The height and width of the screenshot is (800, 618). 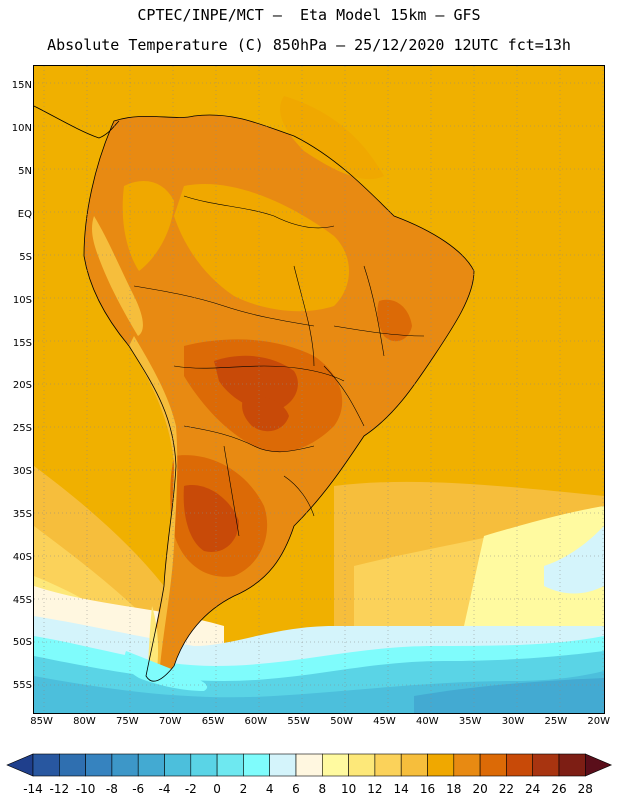 I want to click on colorbar-tick-label: -6, so click(x=138, y=789).